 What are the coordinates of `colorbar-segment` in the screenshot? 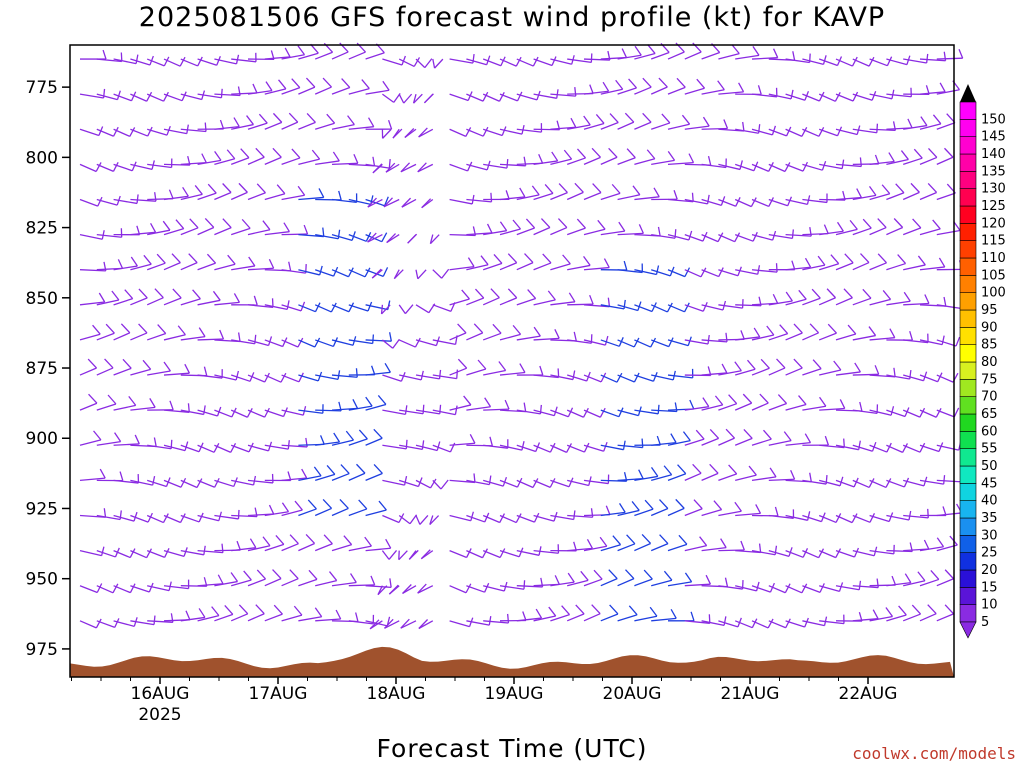 It's located at (968, 370).